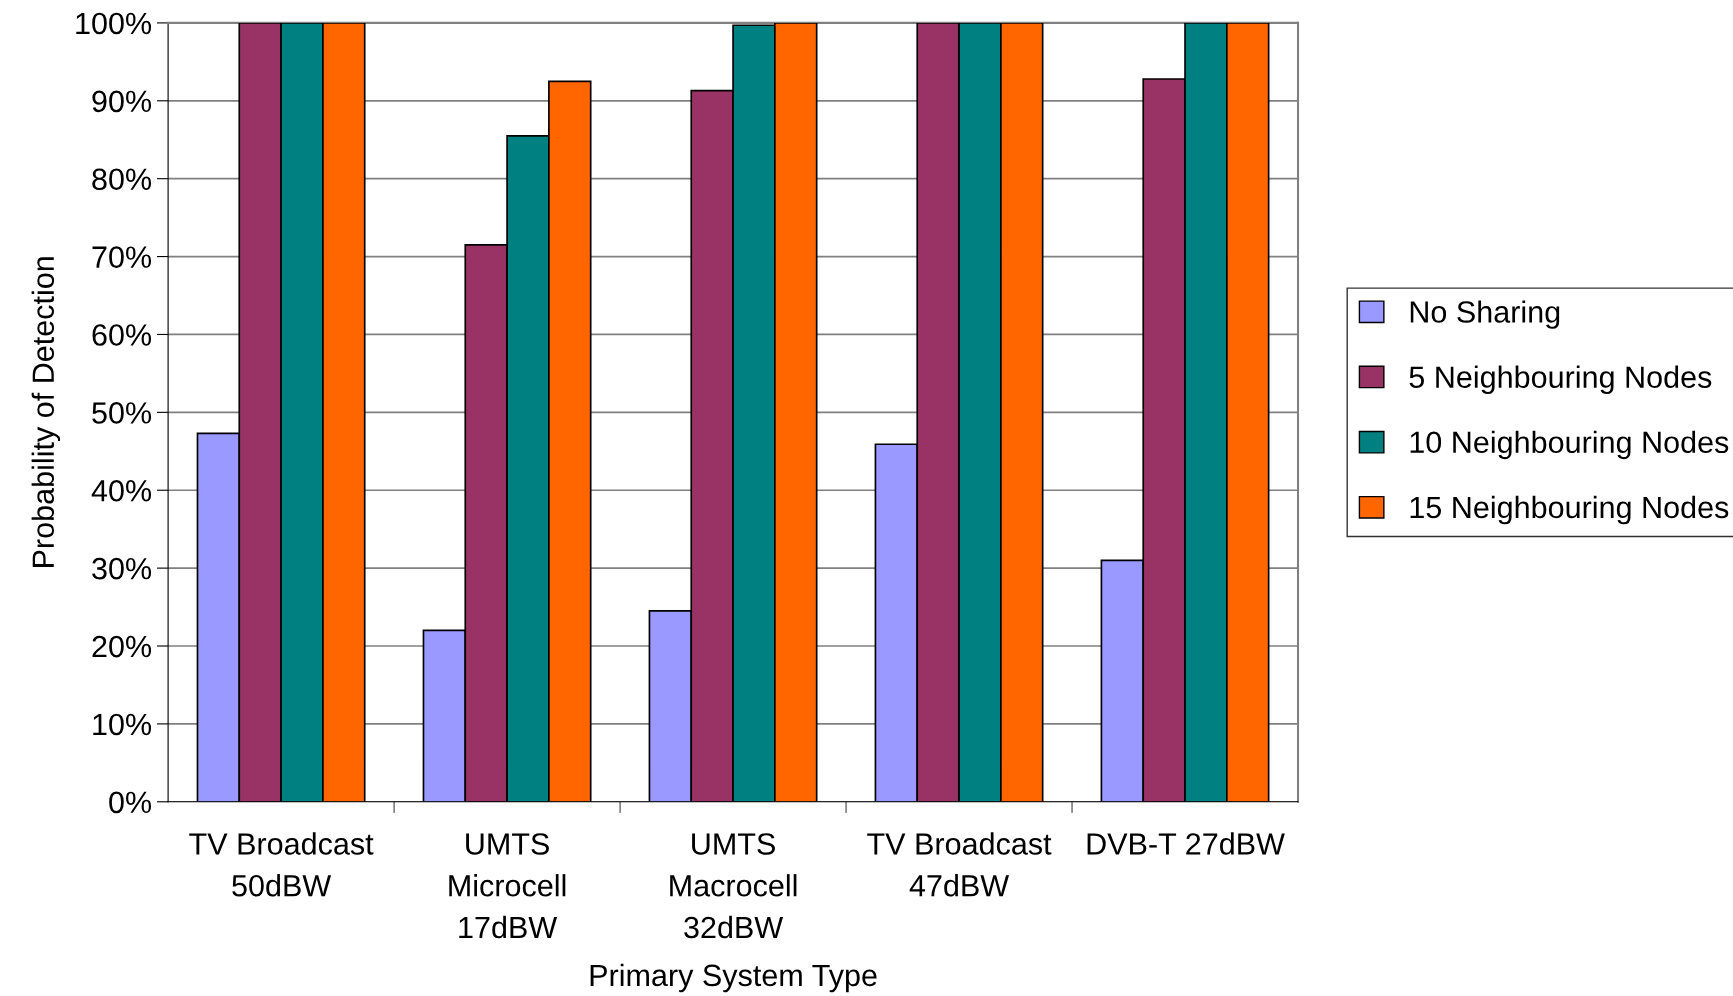 The width and height of the screenshot is (1733, 996). I want to click on x-tick-label: UMTS Microcell 17dBW, so click(507, 886).